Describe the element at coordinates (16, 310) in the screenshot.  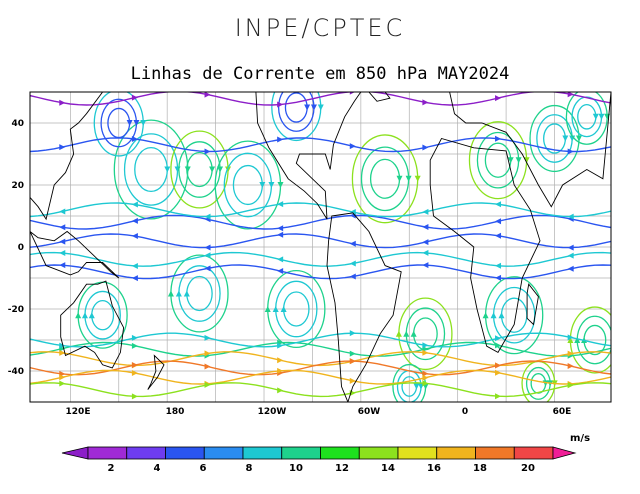
I see `lat-tick-20s: -20` at that location.